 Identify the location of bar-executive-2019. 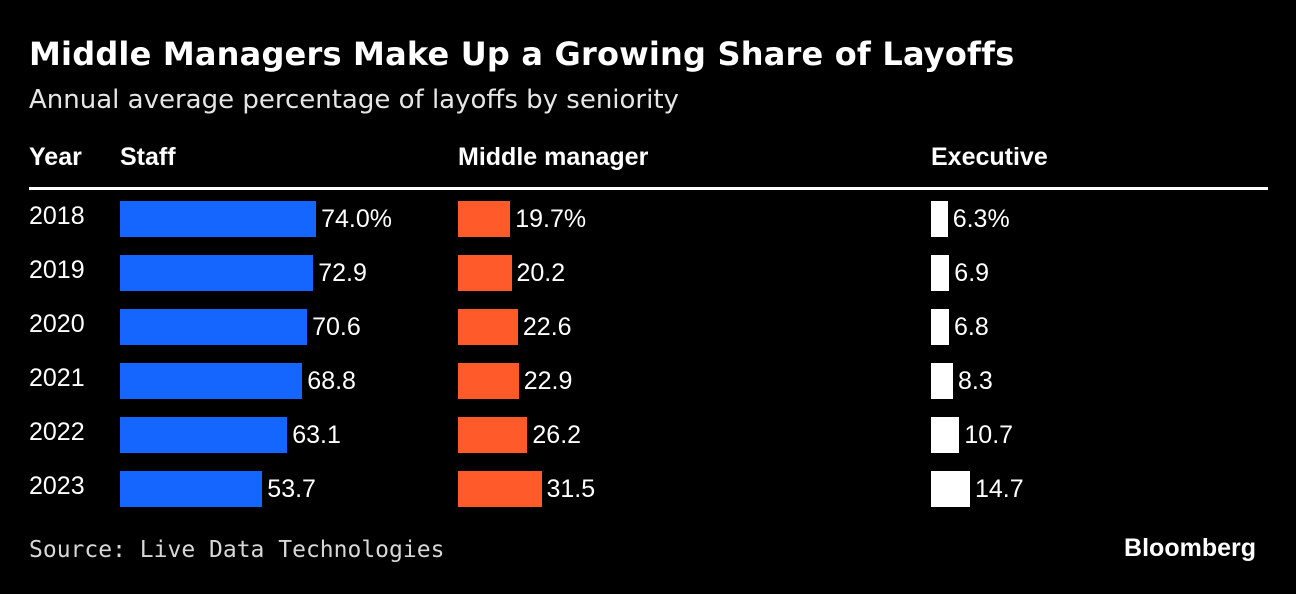
(940, 273).